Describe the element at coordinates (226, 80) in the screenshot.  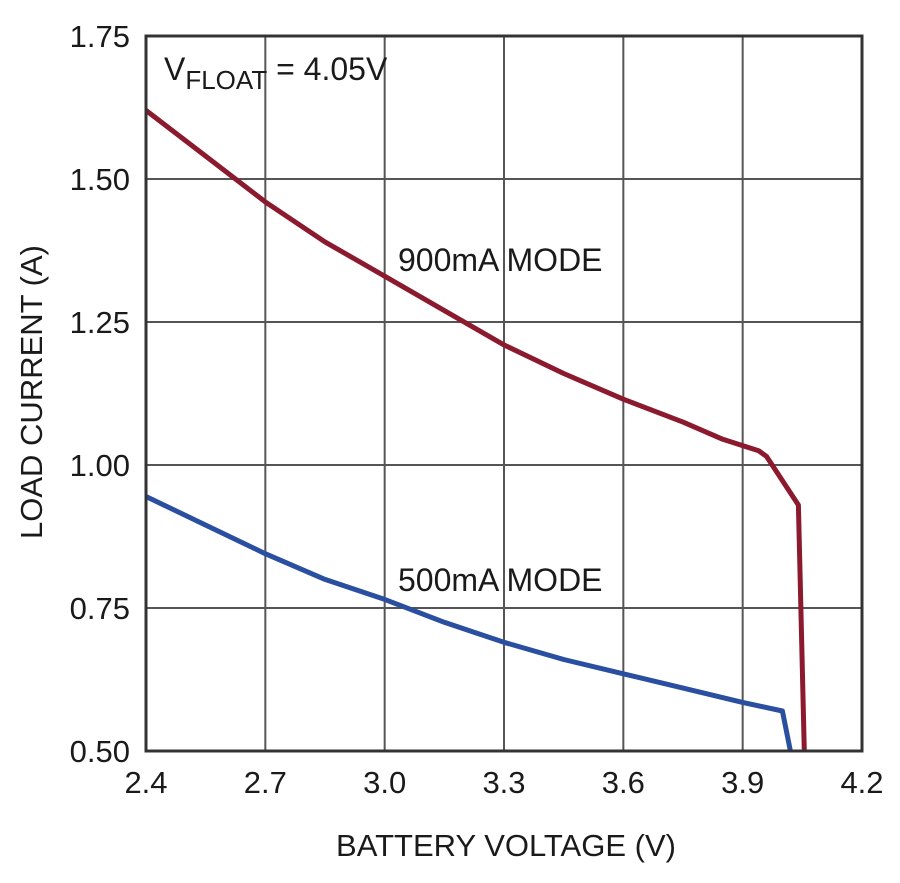
I see `vfloat-subscript: FLOAT` at that location.